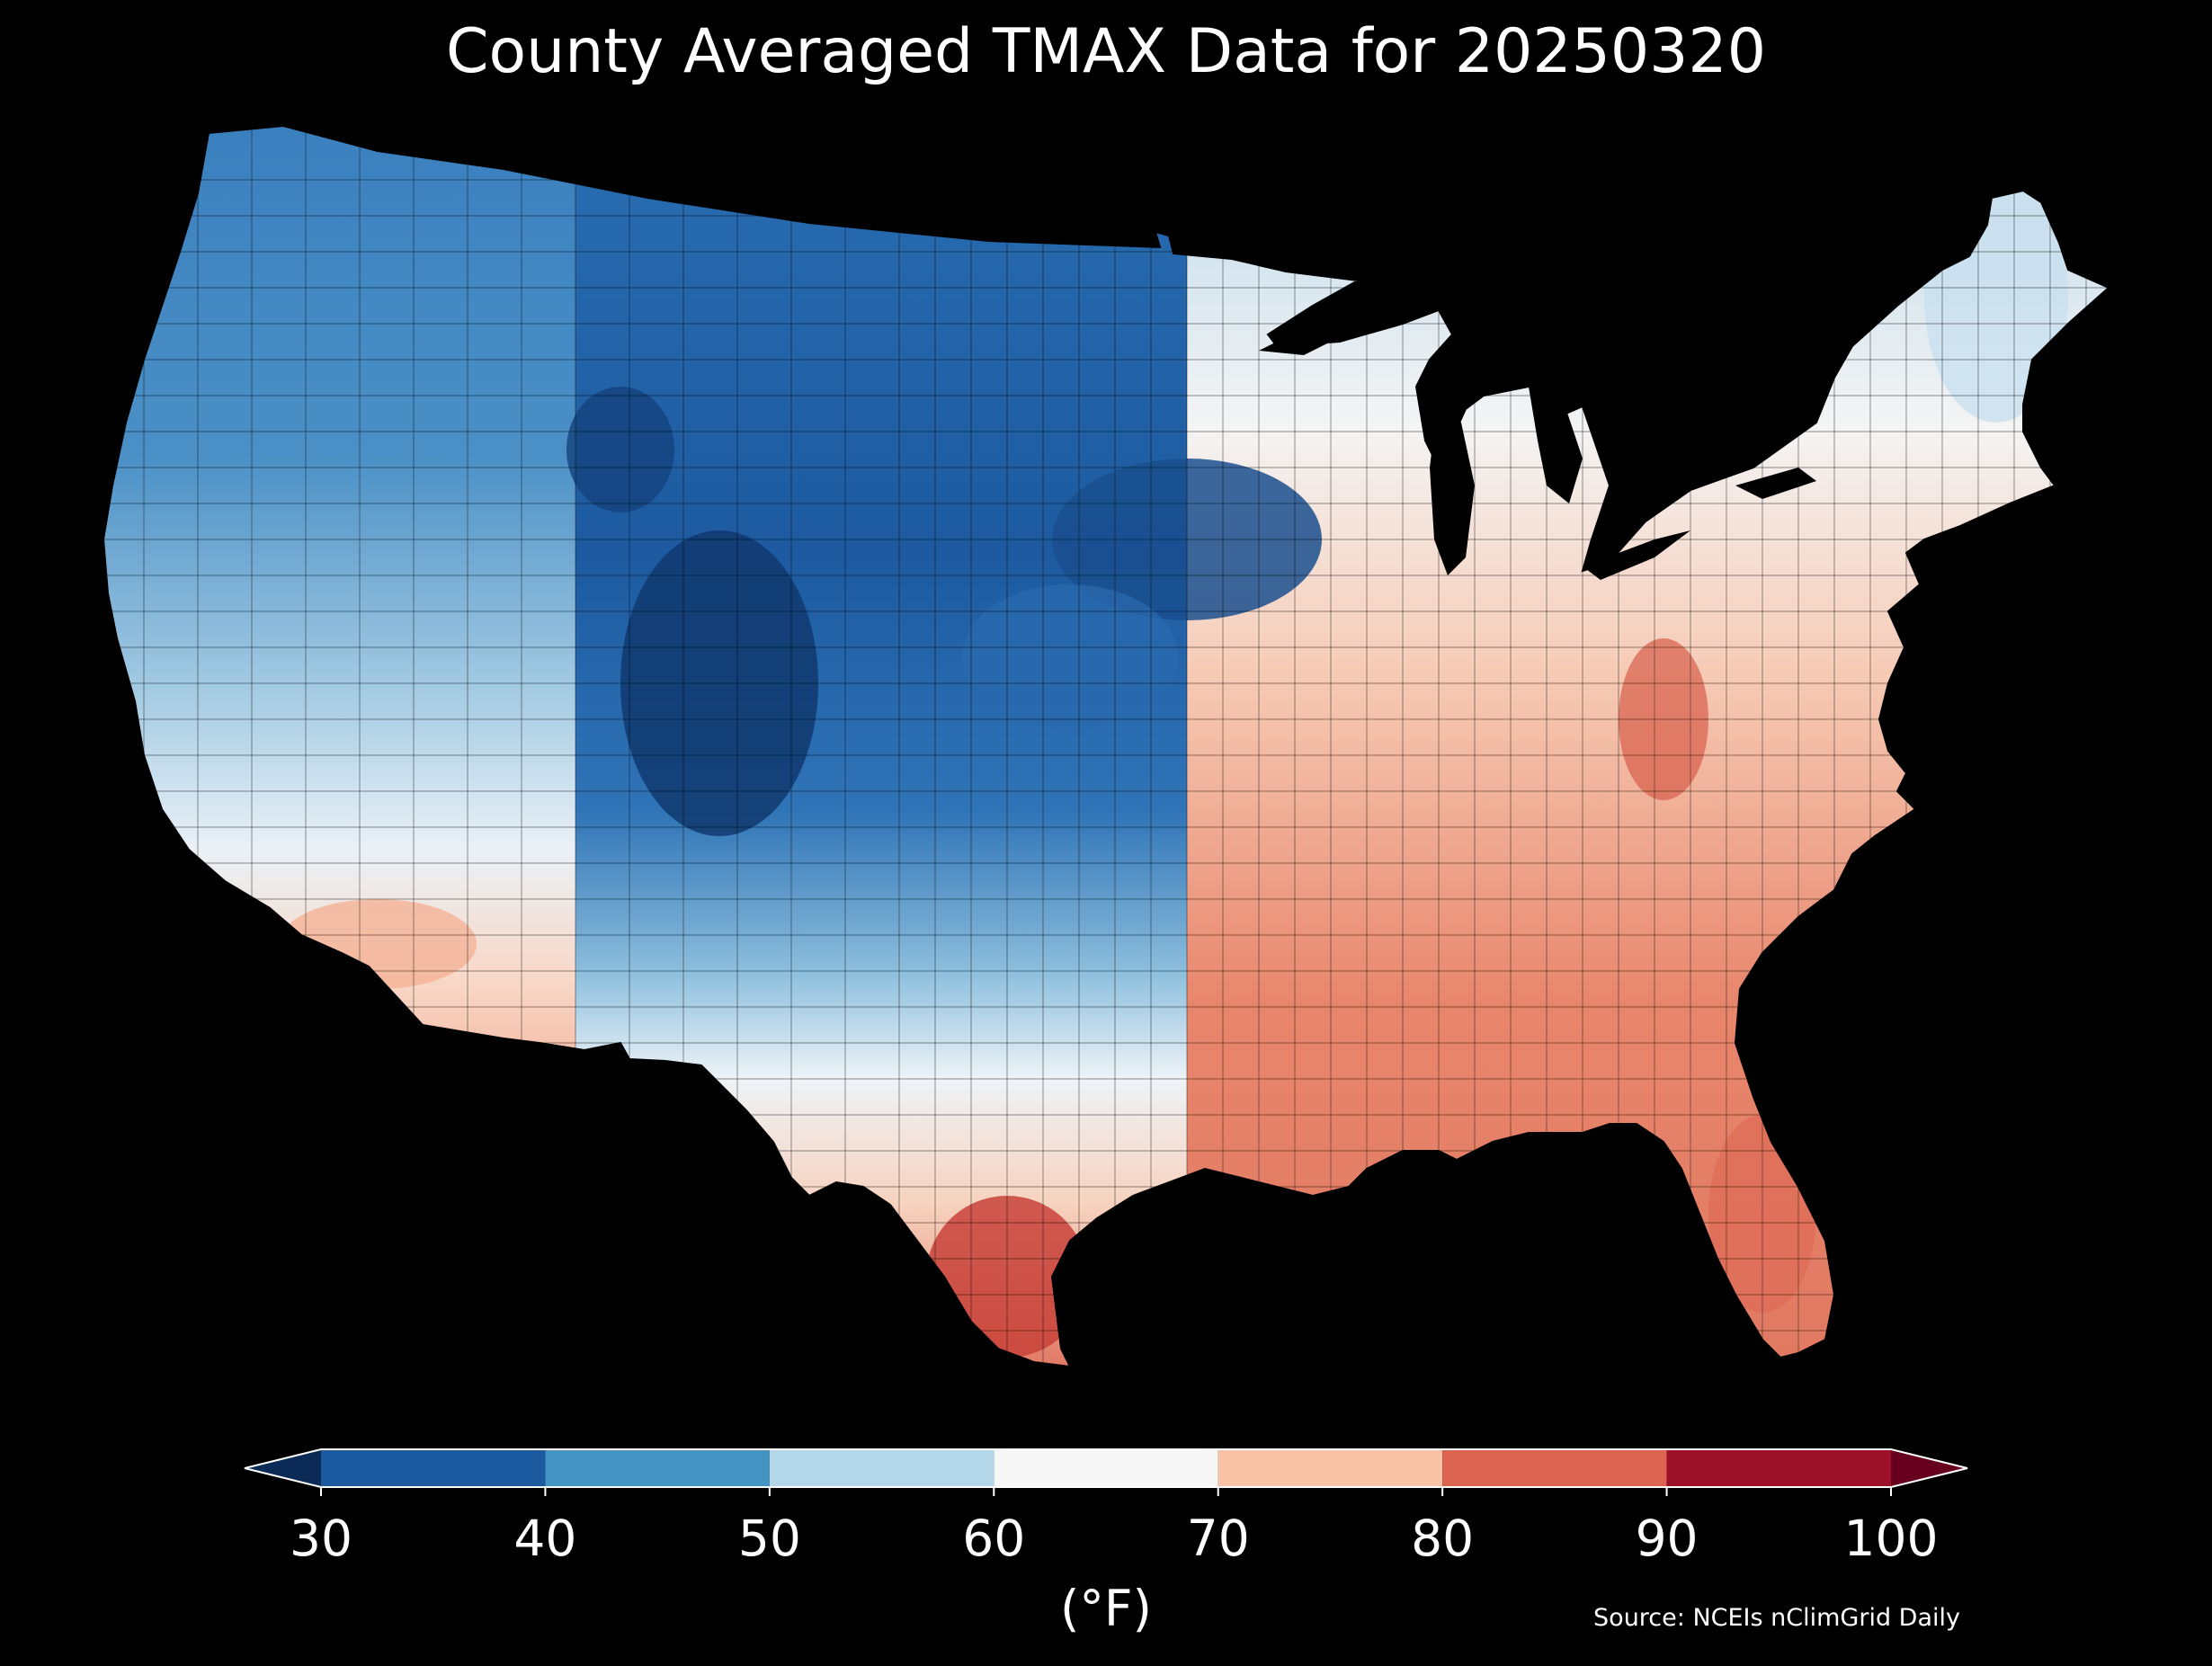 Image resolution: width=2212 pixels, height=1666 pixels. I want to click on colorbar-unit-label: (°F), so click(1106, 1609).